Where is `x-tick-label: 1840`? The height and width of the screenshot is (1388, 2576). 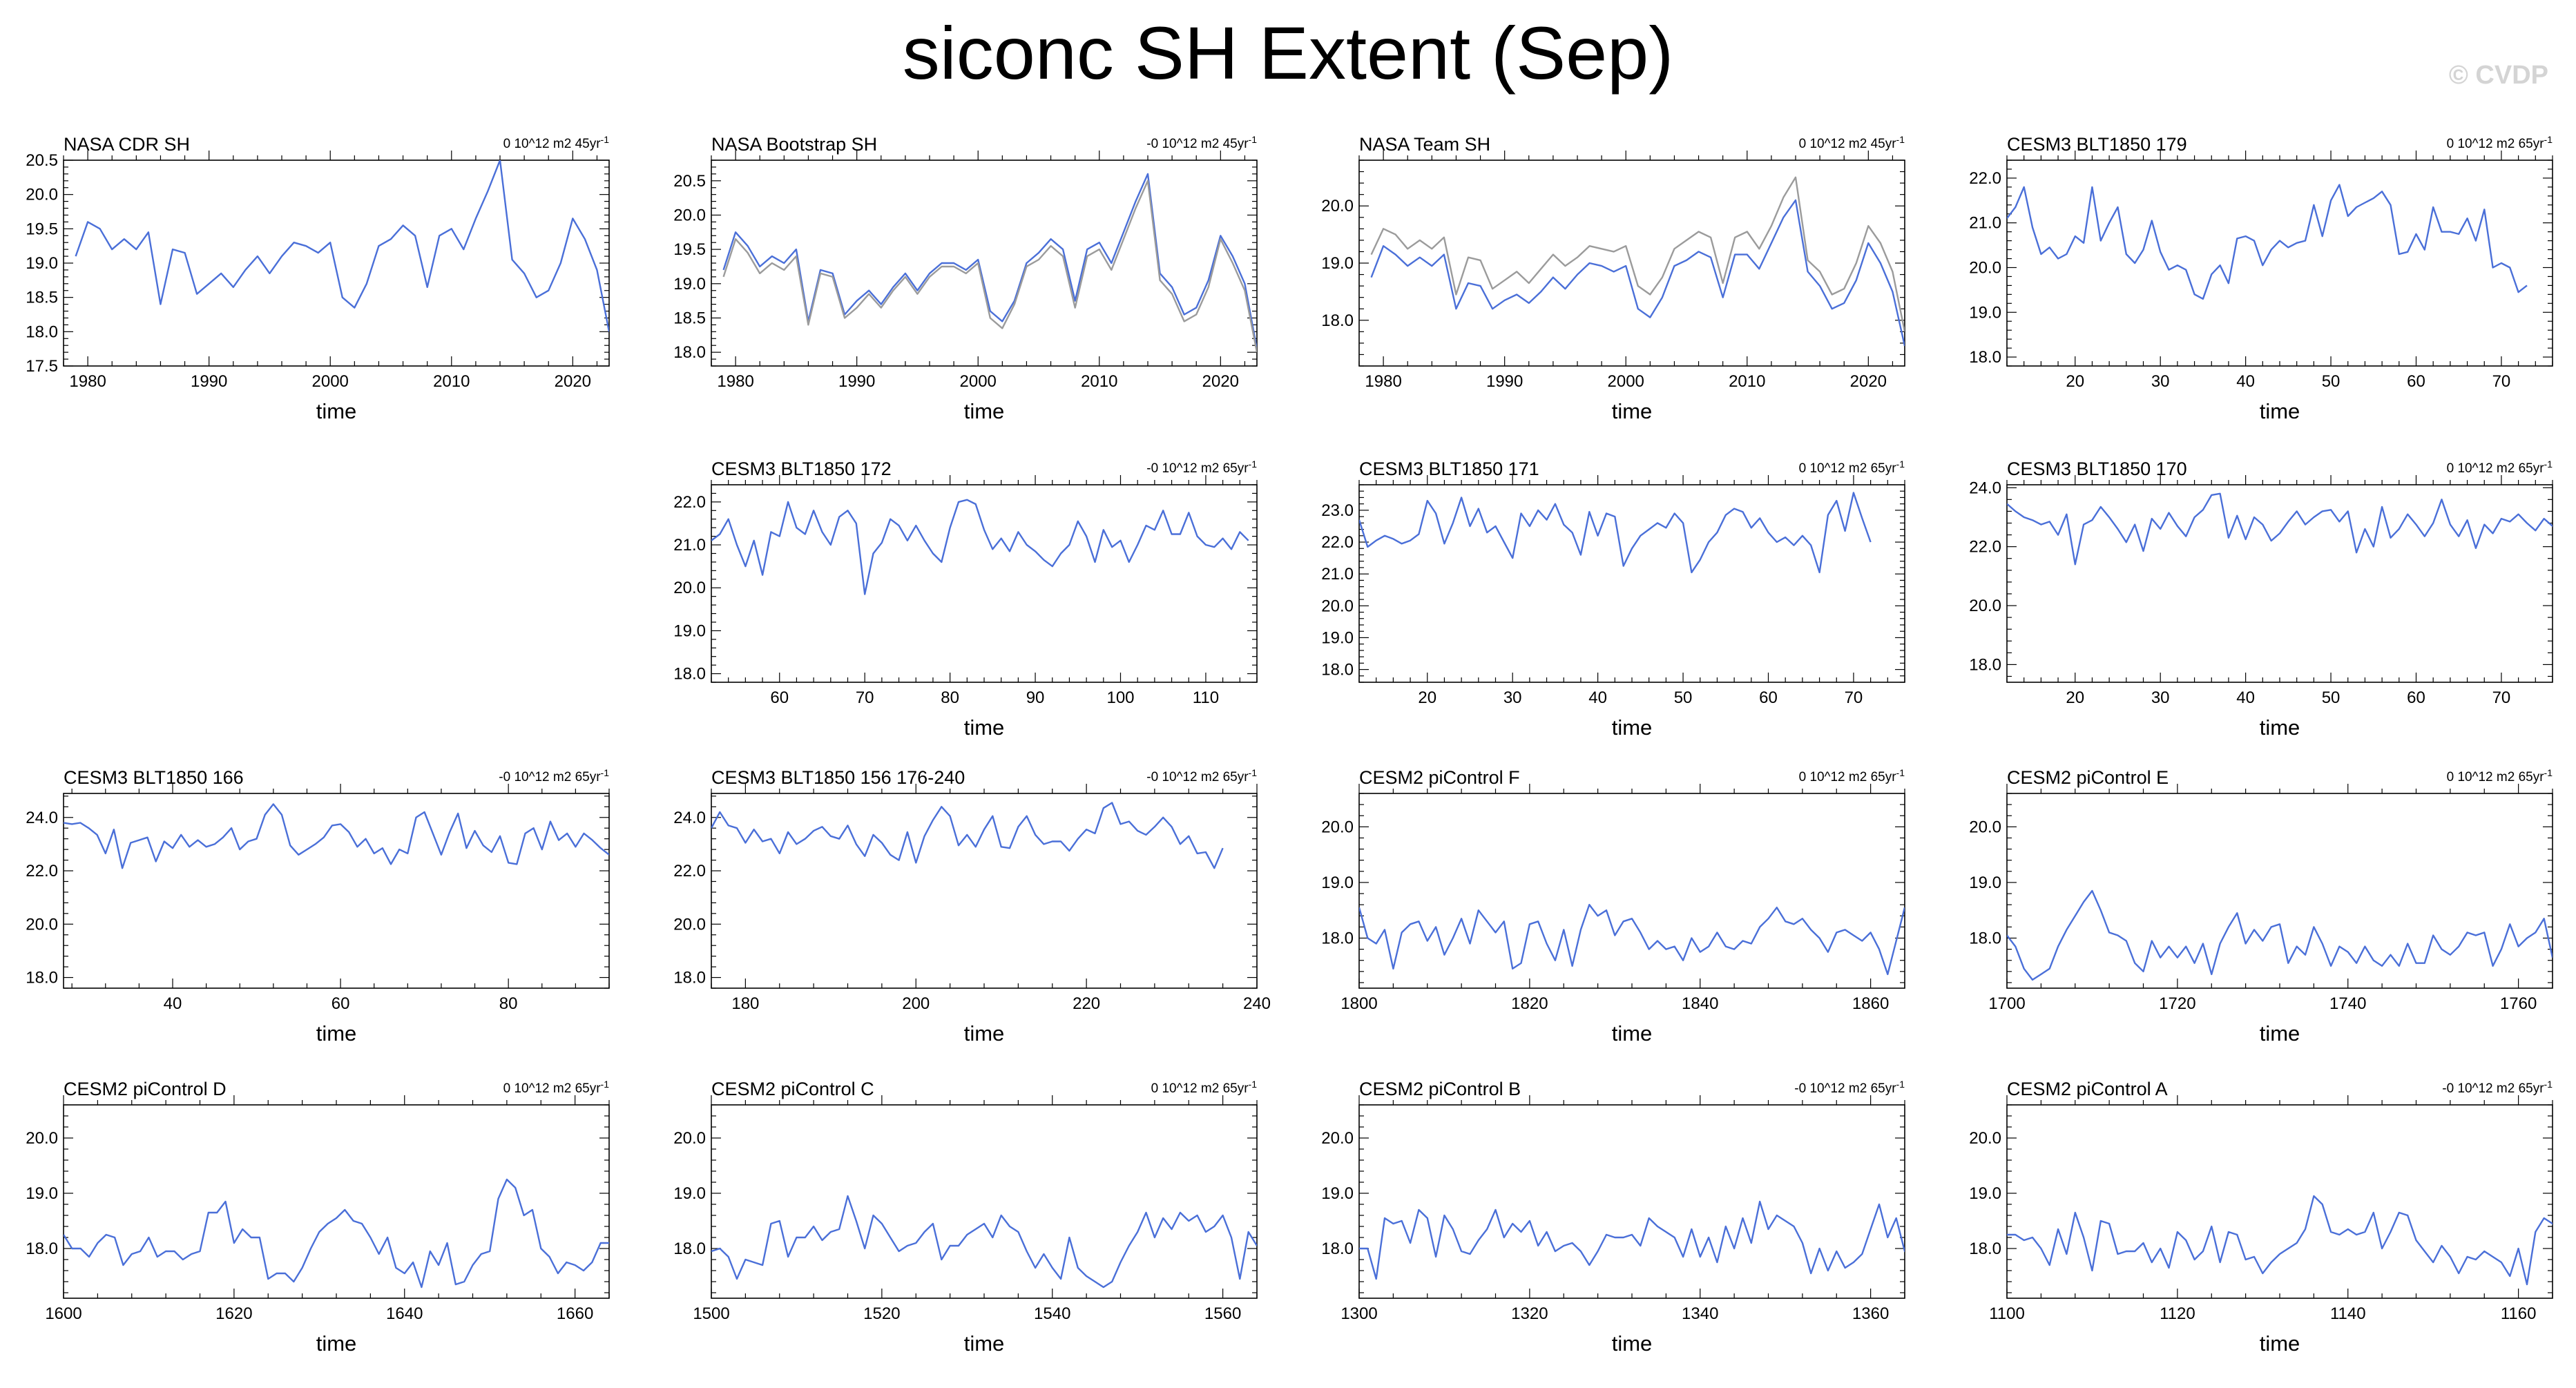
x-tick-label: 1840 is located at coordinates (1700, 1003).